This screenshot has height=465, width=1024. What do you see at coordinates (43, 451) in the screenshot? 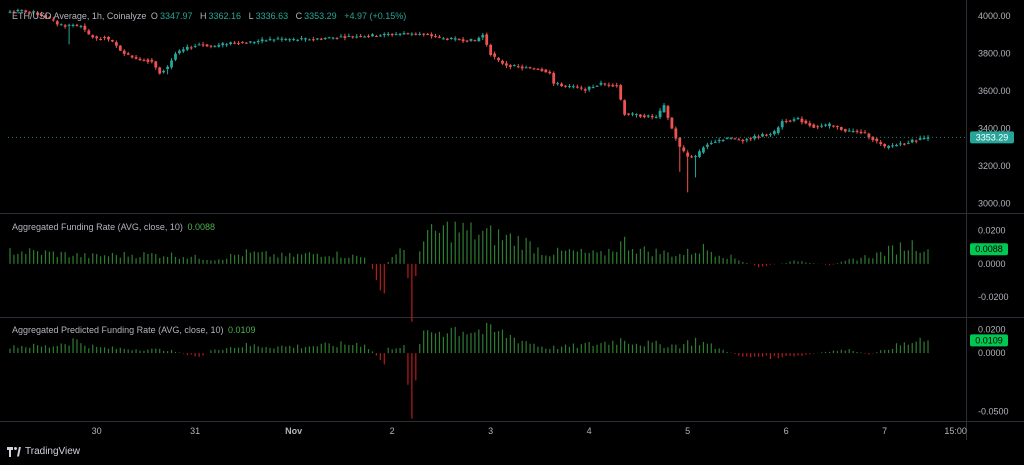
I see `tradingview-brand: TradingView` at bounding box center [43, 451].